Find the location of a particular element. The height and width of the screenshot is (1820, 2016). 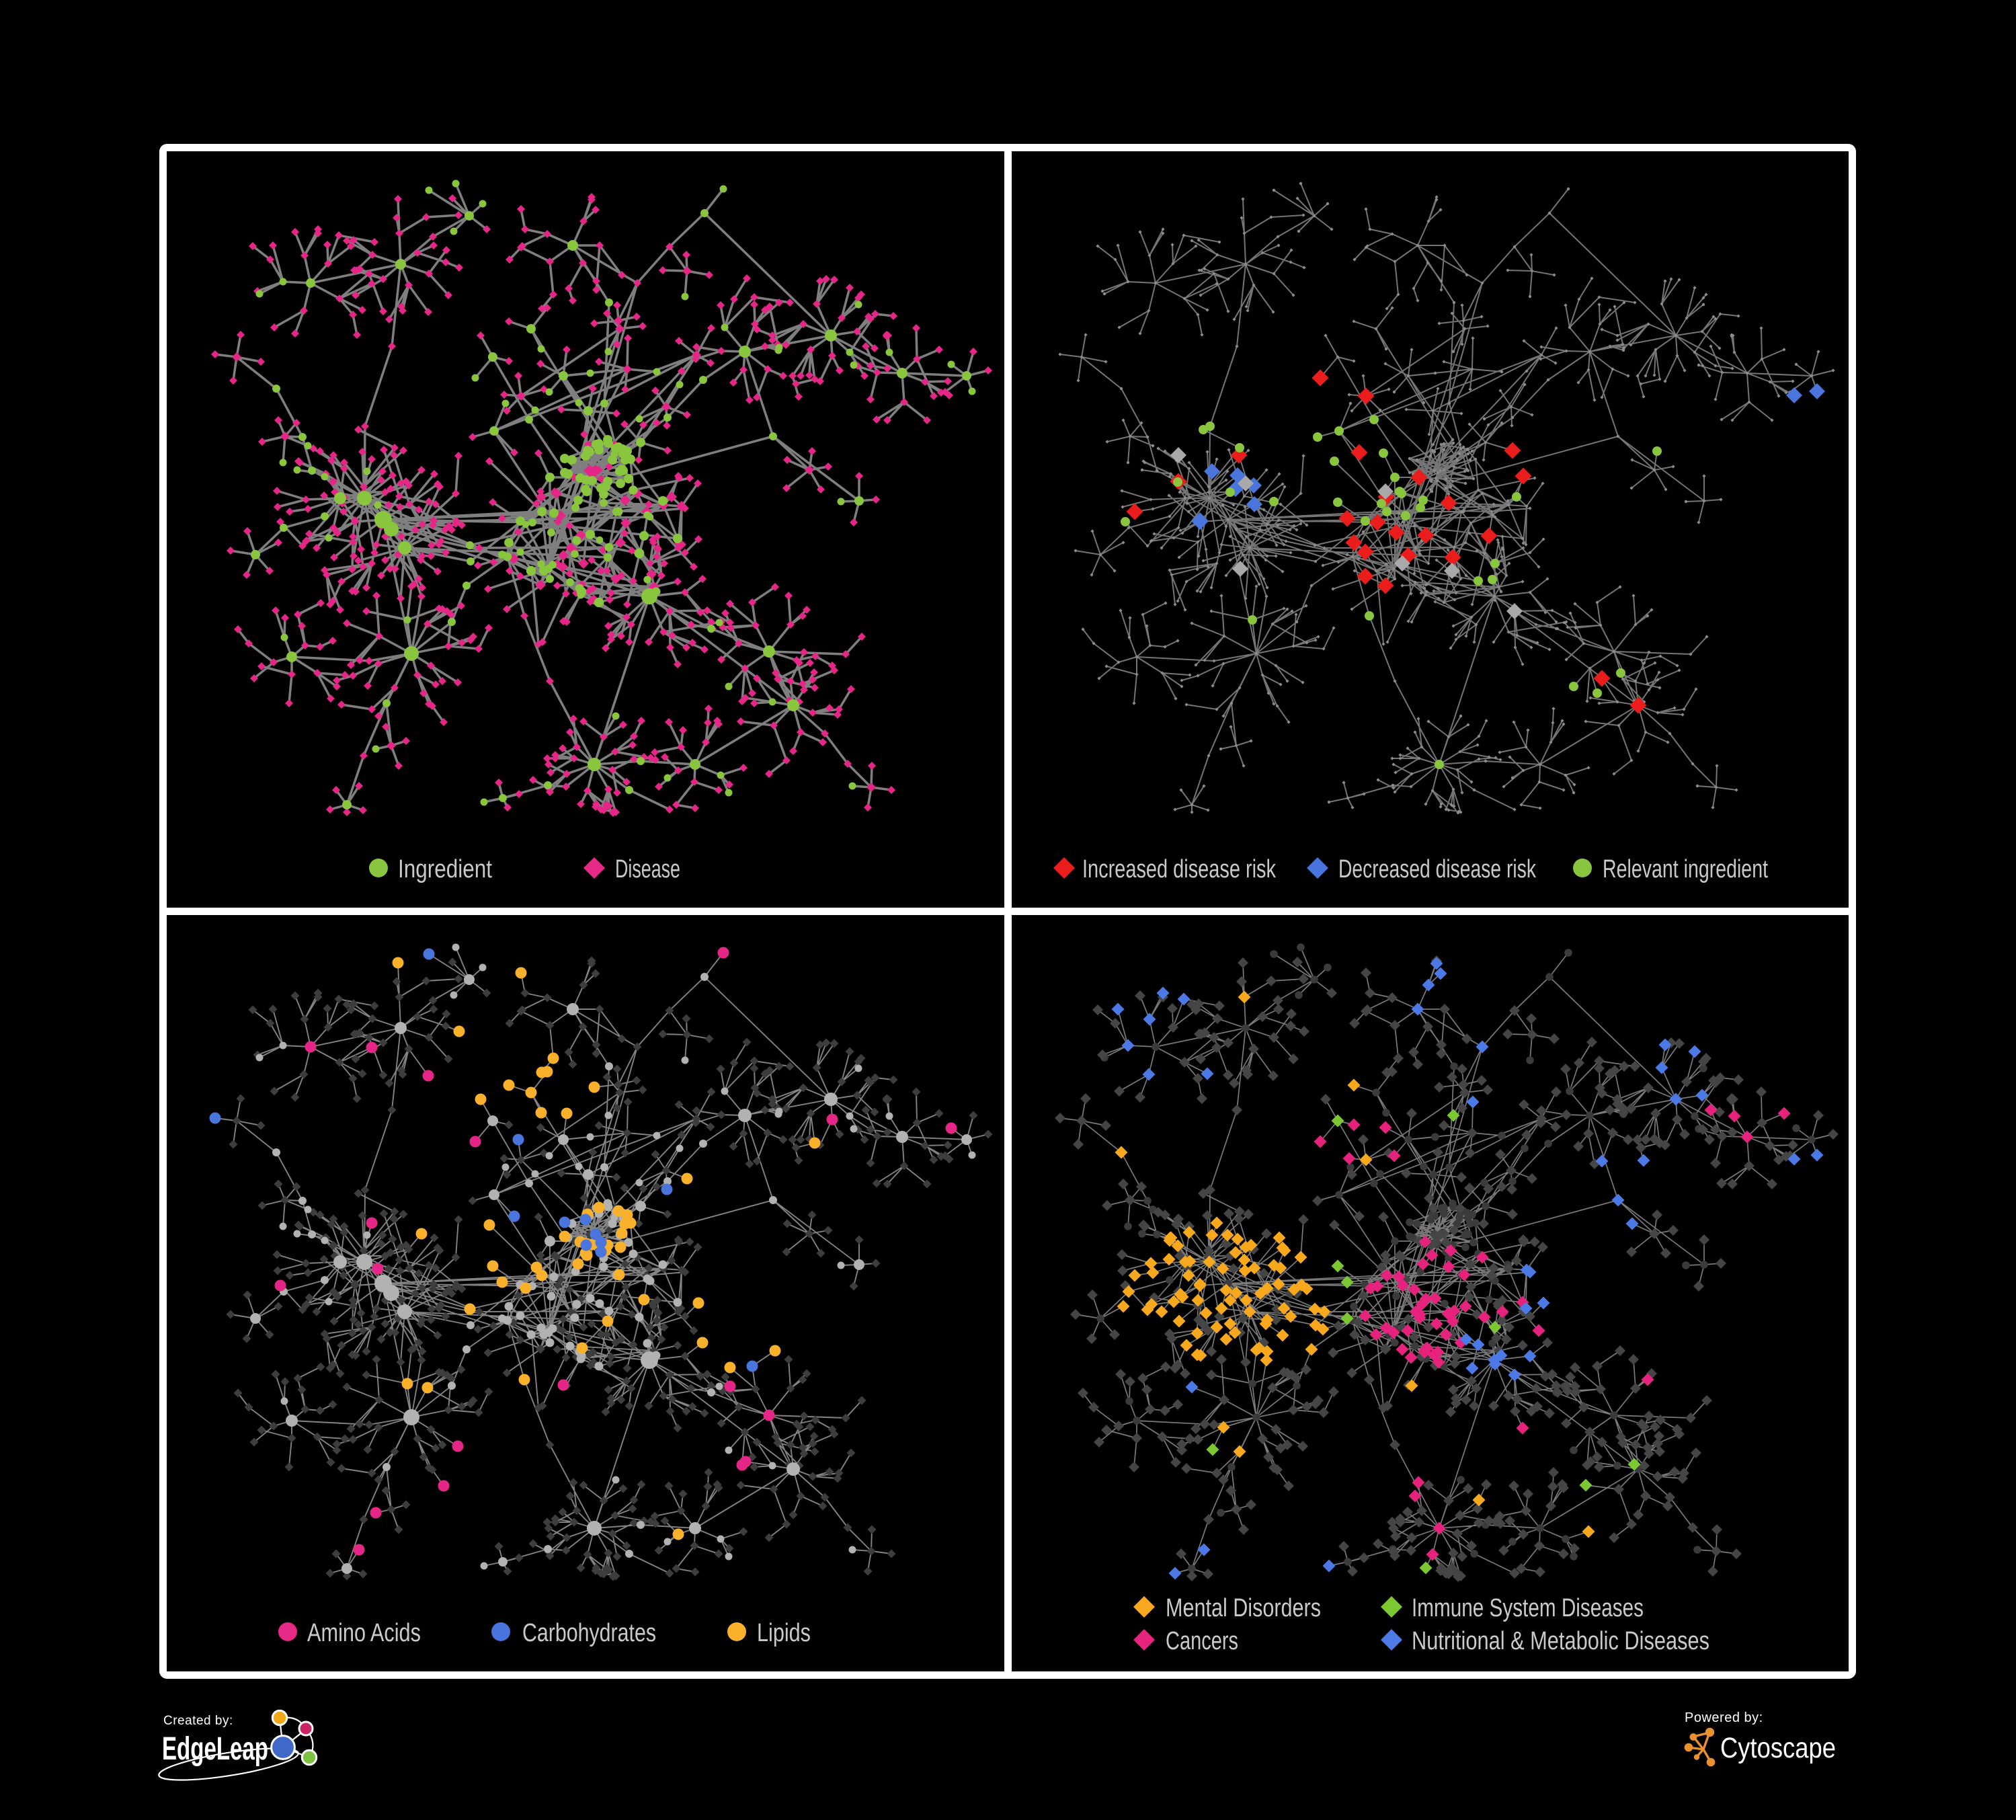

svg-text: Cytoscape is located at coordinates (1778, 1748).